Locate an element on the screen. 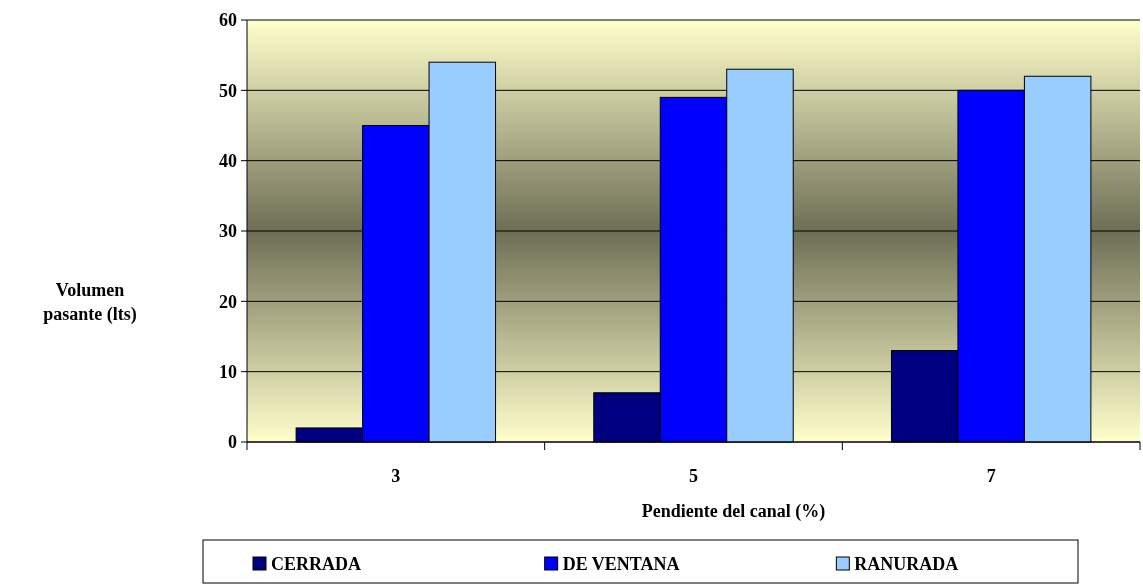 The height and width of the screenshot is (584, 1143). y-tick-label: 10 is located at coordinates (228, 371).